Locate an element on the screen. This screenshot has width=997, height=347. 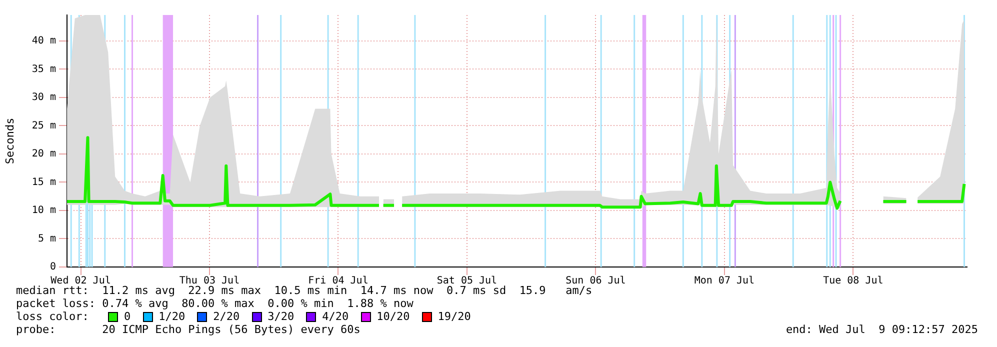
y-tick-label: 0 is located at coordinates (53, 267).